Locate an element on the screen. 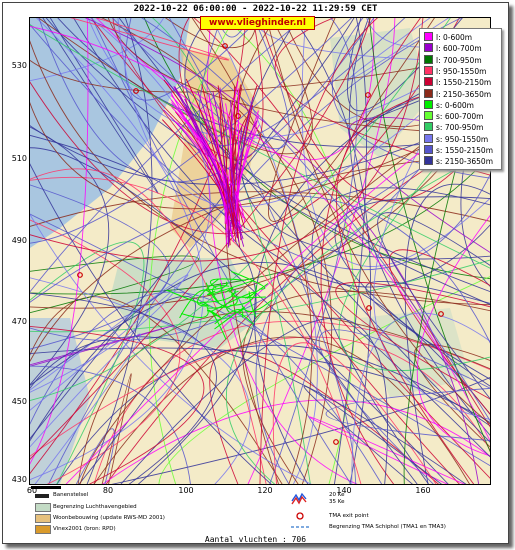 Image resolution: width=515 pixels, height=550 pixels. legend-item: s: 1550-2150m is located at coordinates (458, 150).